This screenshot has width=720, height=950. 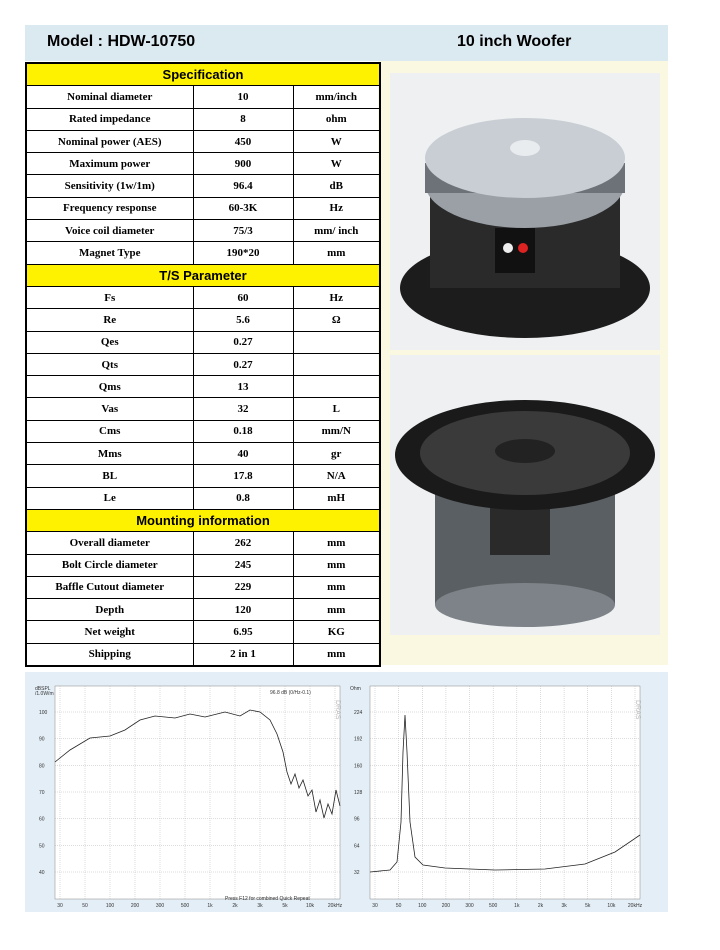 I want to click on y-label: 128, so click(x=358, y=793).